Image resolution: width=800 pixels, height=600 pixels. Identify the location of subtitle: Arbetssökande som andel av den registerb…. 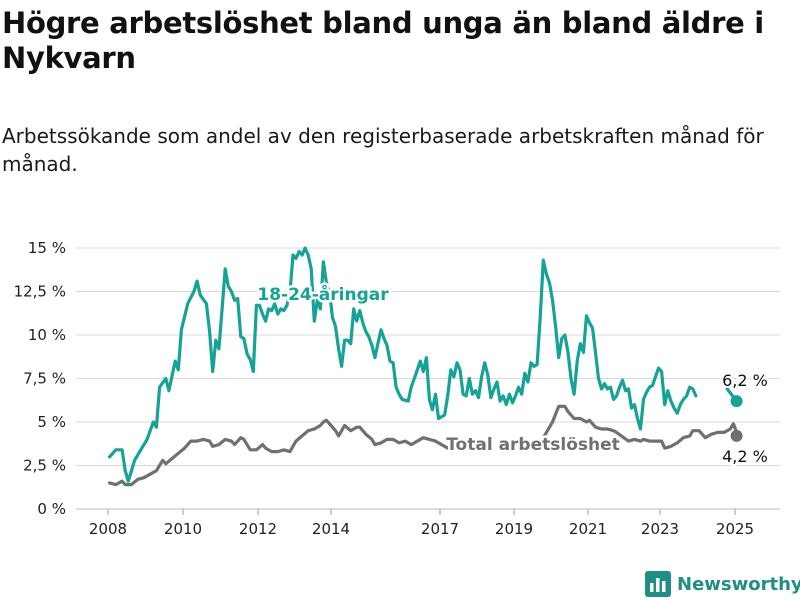
(383, 150).